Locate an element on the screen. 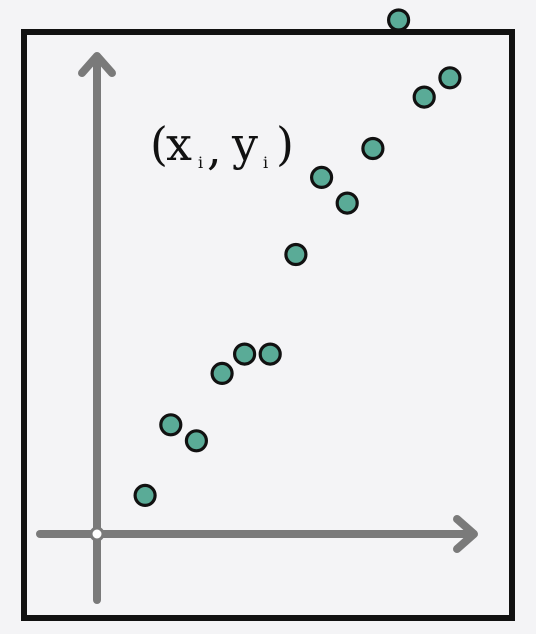 Image resolution: width=536 pixels, height=634 pixels. point-label-annotation: ( x i , y i ) is located at coordinates (222, 146).